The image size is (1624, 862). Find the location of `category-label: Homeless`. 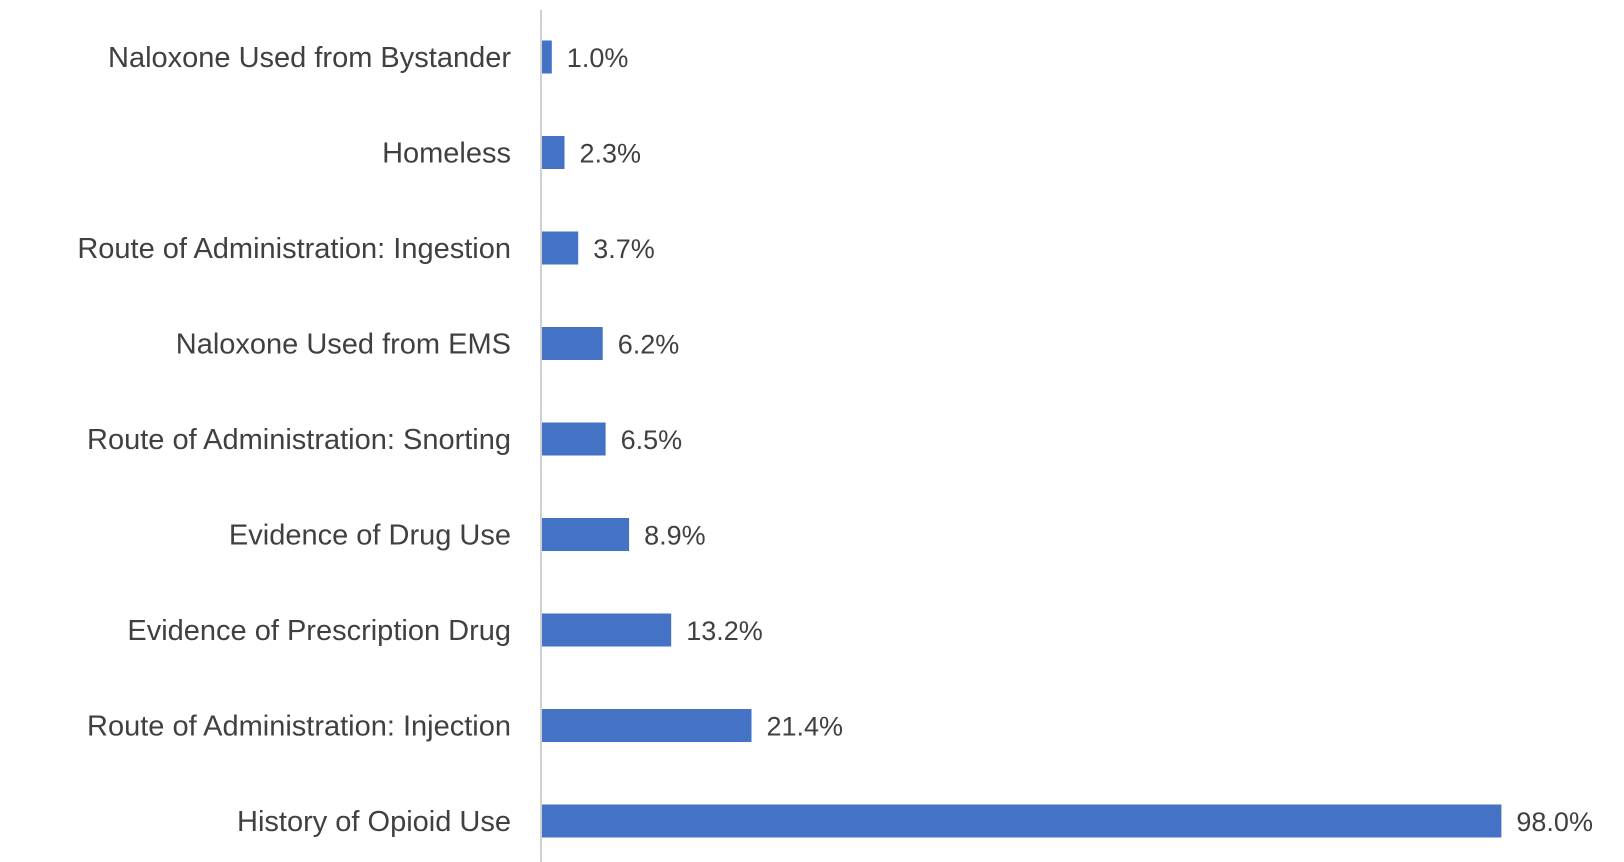

category-label: Homeless is located at coordinates (446, 154).